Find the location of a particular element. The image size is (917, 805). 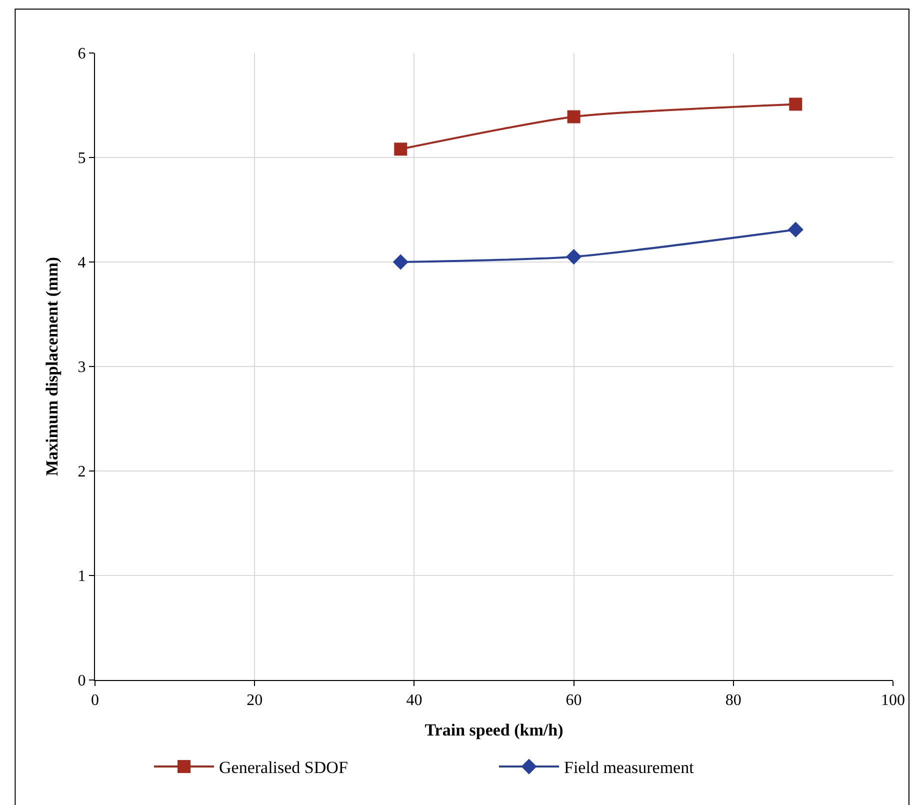

x-tick-label: 60 is located at coordinates (574, 701).